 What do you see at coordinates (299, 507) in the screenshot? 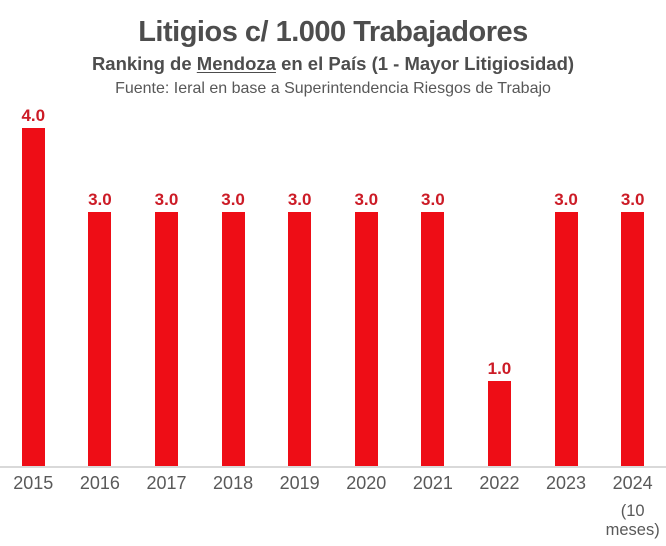
I see `x-axis-label-2019: 2019` at bounding box center [299, 507].